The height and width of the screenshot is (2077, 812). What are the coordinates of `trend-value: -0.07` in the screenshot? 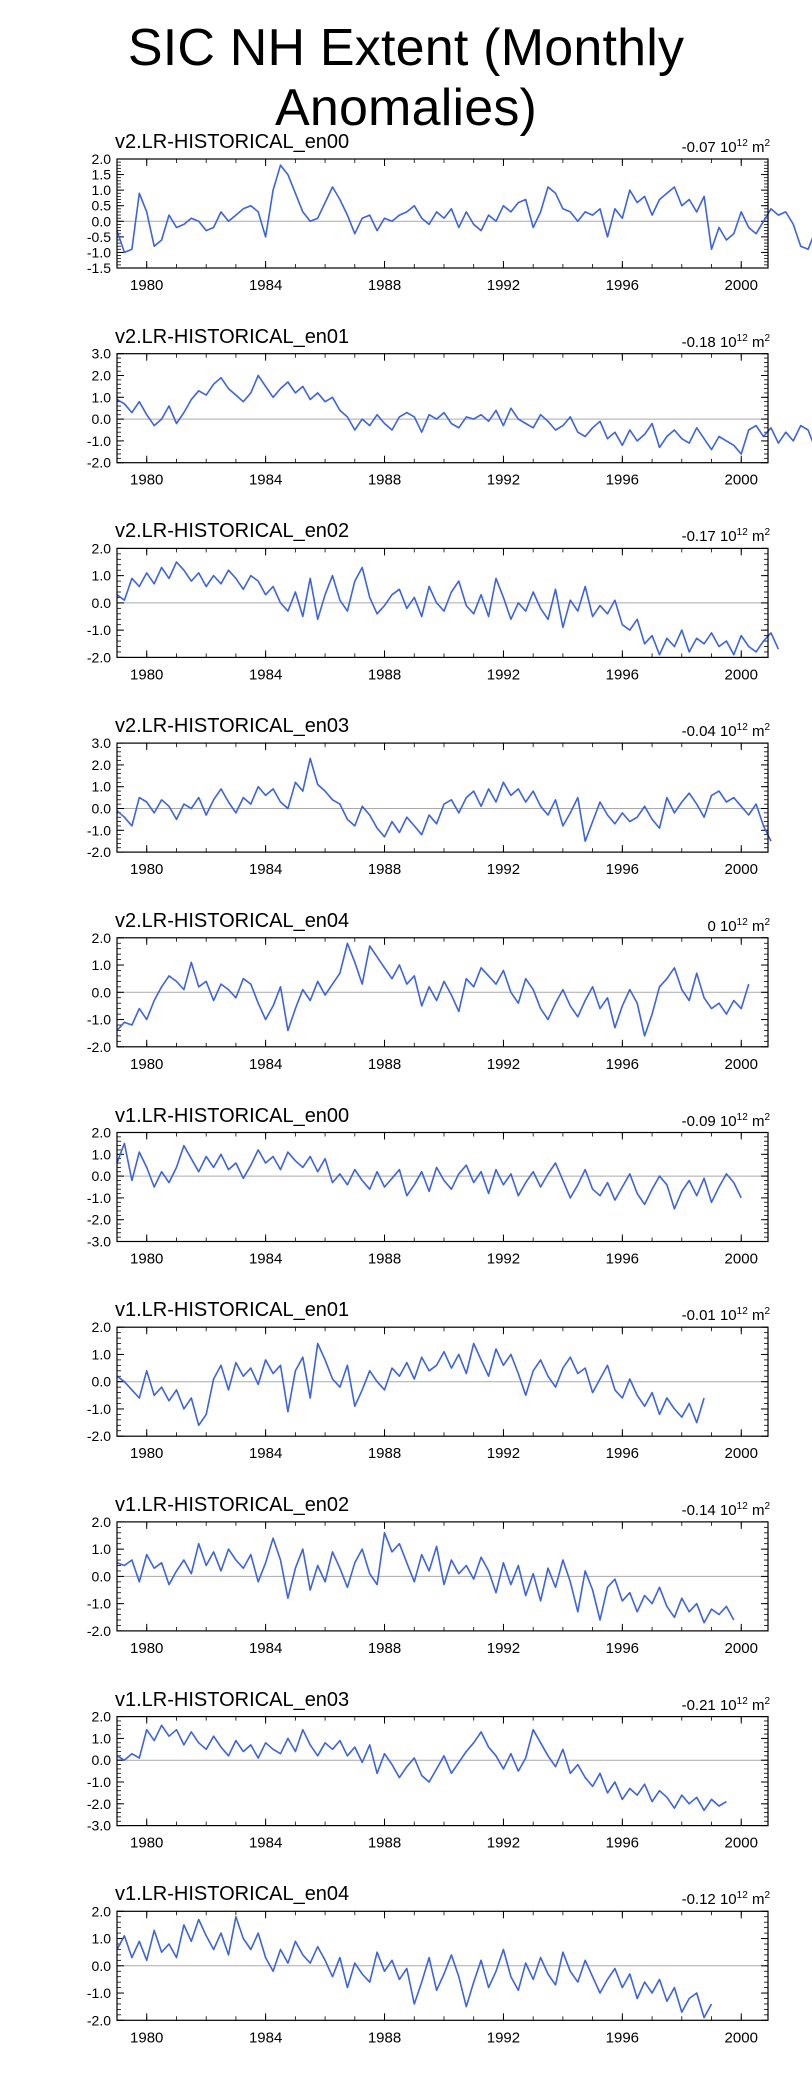 It's located at (698, 147).